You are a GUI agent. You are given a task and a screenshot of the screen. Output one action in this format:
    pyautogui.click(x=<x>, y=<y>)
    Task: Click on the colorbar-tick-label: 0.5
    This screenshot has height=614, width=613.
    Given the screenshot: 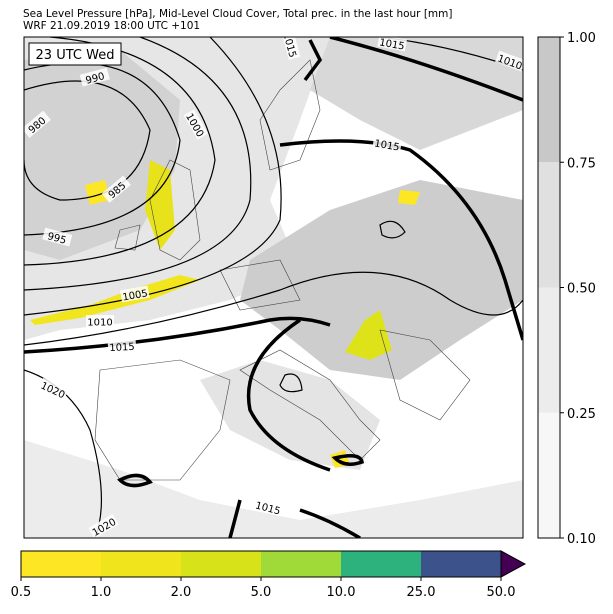 What is the action you would take?
    pyautogui.click(x=21, y=592)
    